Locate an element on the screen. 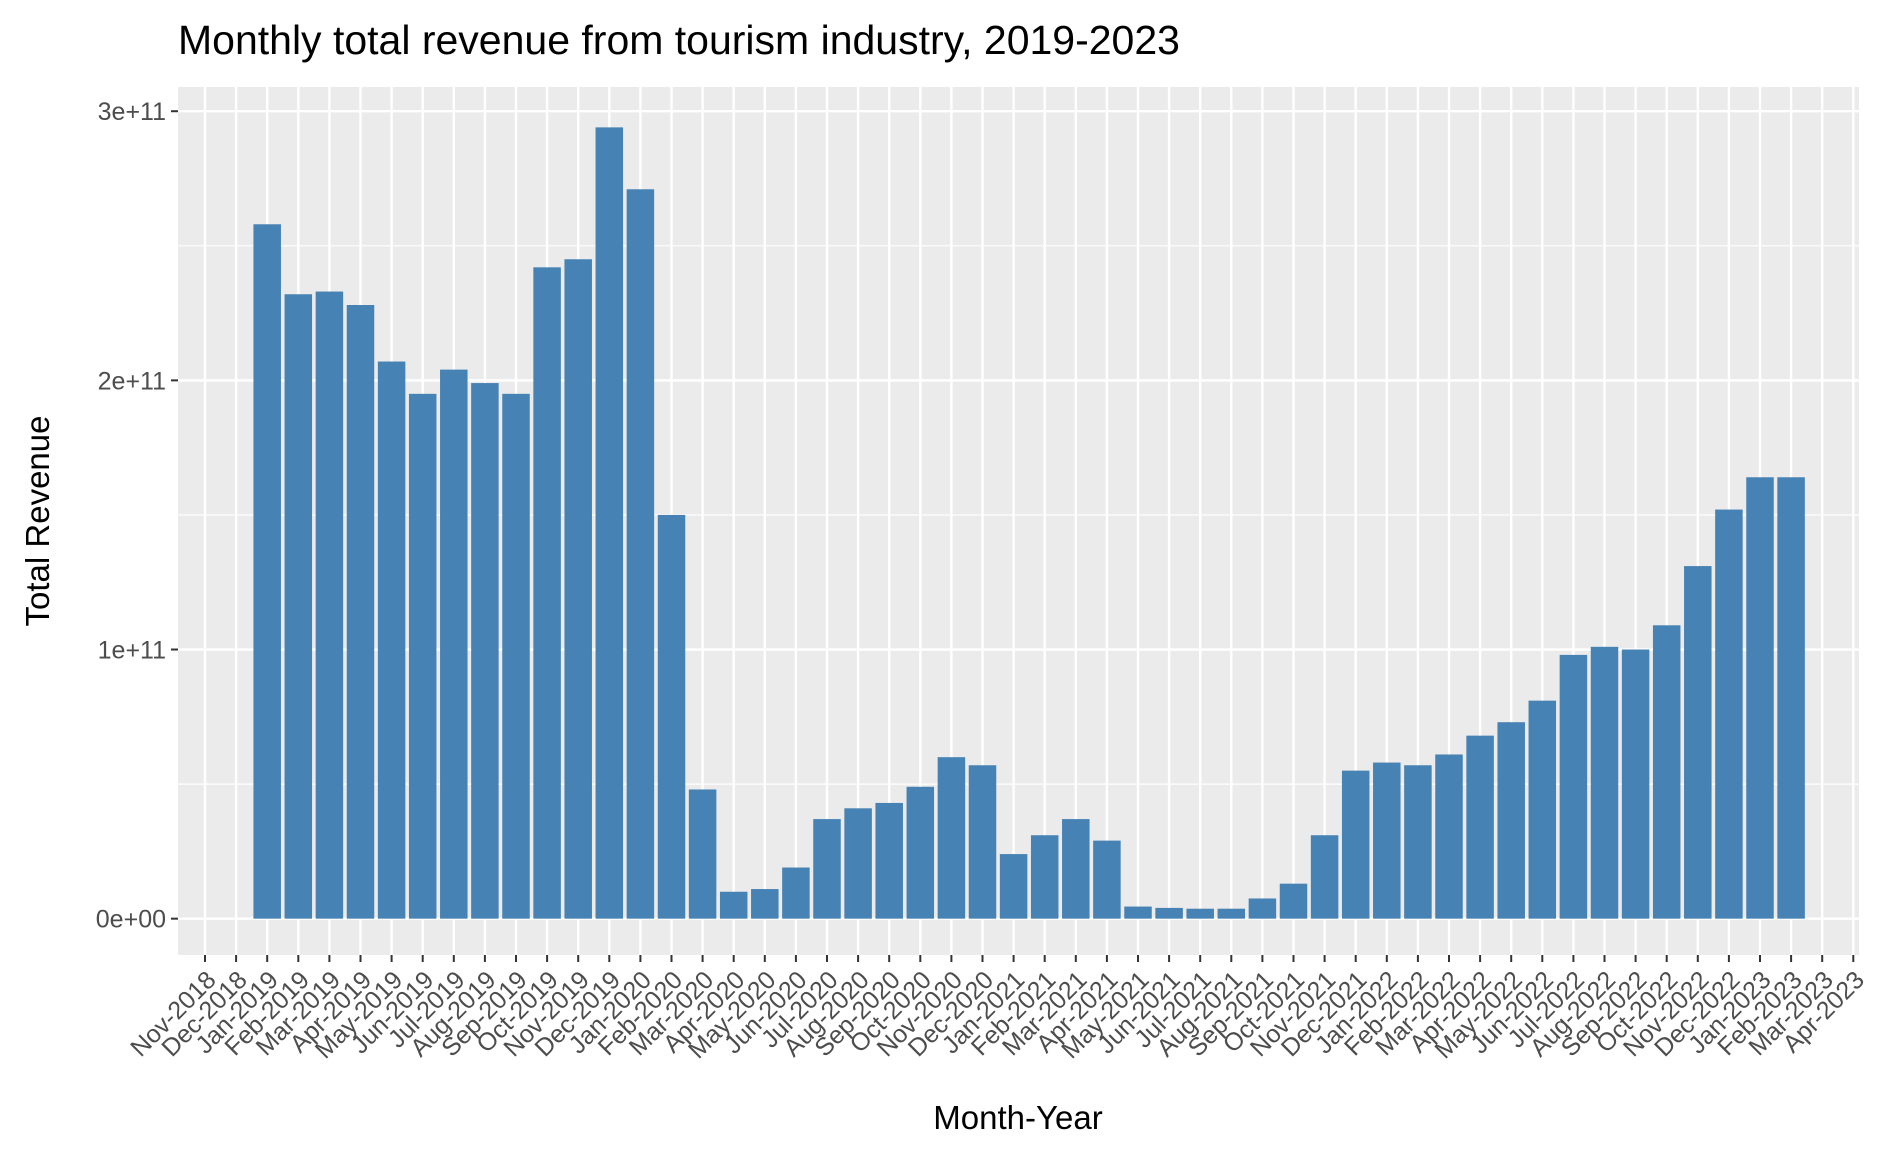 This screenshot has width=1883, height=1164. y-tick-label: 2e+11 is located at coordinates (132, 381).